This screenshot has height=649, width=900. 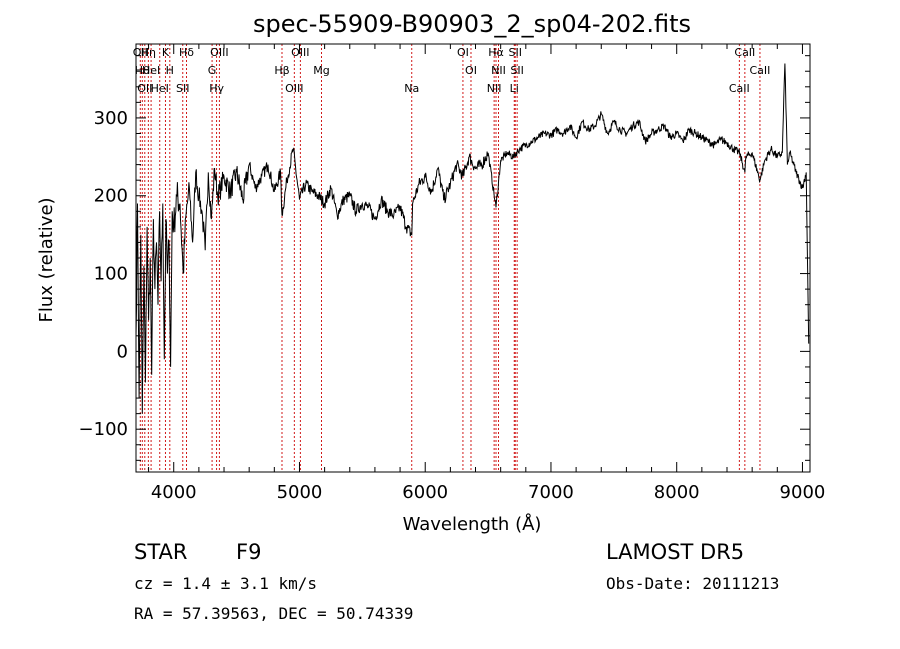 I want to click on line-label-12: OIII, so click(x=219, y=52).